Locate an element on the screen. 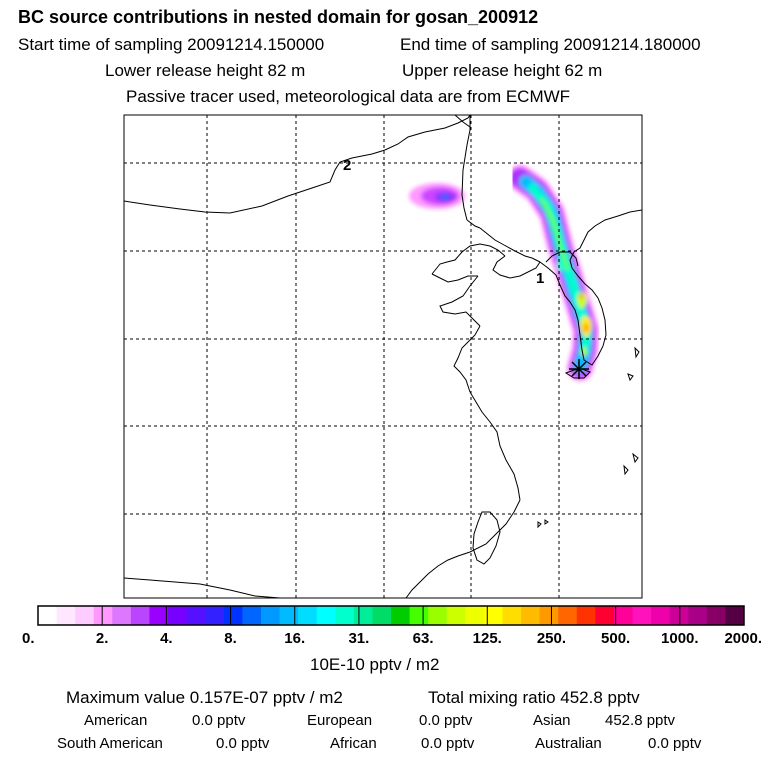 This screenshot has height=768, width=768. asian-label: Asian is located at coordinates (552, 720).